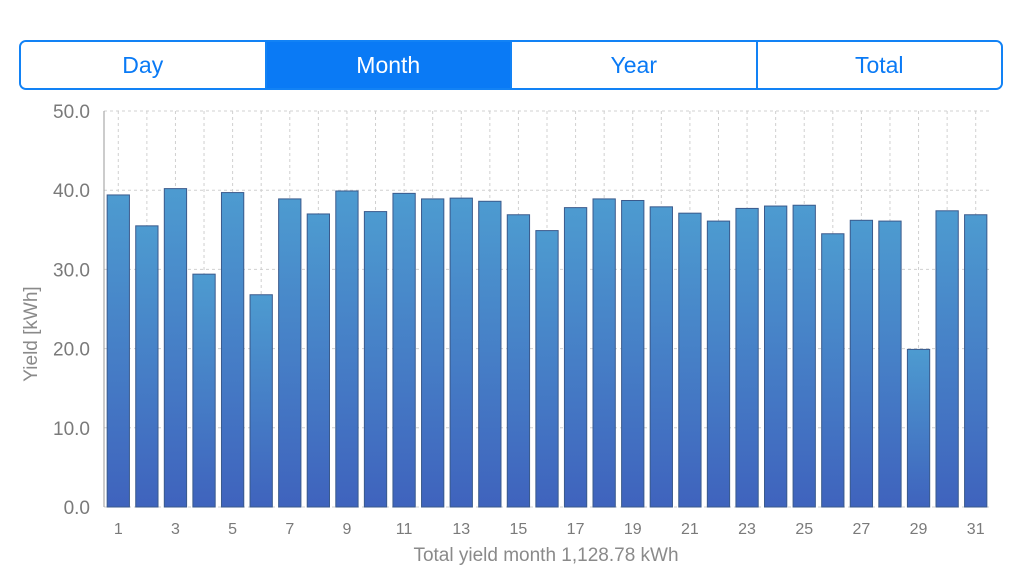  Describe the element at coordinates (71, 270) in the screenshot. I see `y-tick-label: 30.0` at that location.